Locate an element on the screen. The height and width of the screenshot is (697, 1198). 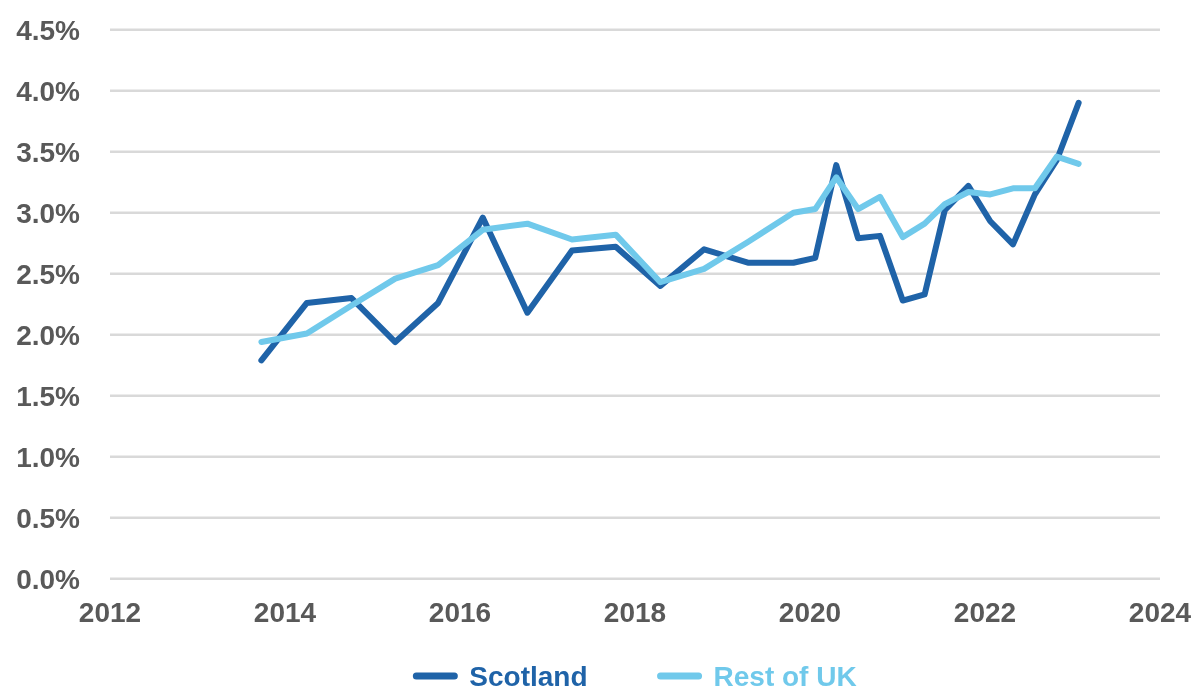
x-tick-label: 2016 is located at coordinates (460, 612).